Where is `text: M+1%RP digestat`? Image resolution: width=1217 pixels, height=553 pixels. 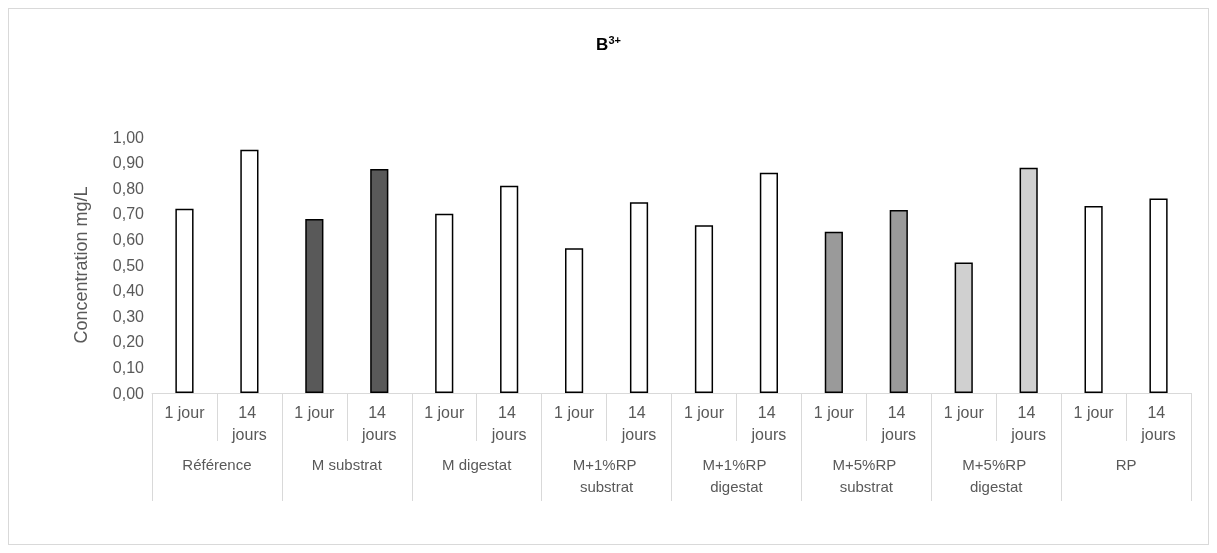 text: M+1%RP digestat is located at coordinates (736, 475).